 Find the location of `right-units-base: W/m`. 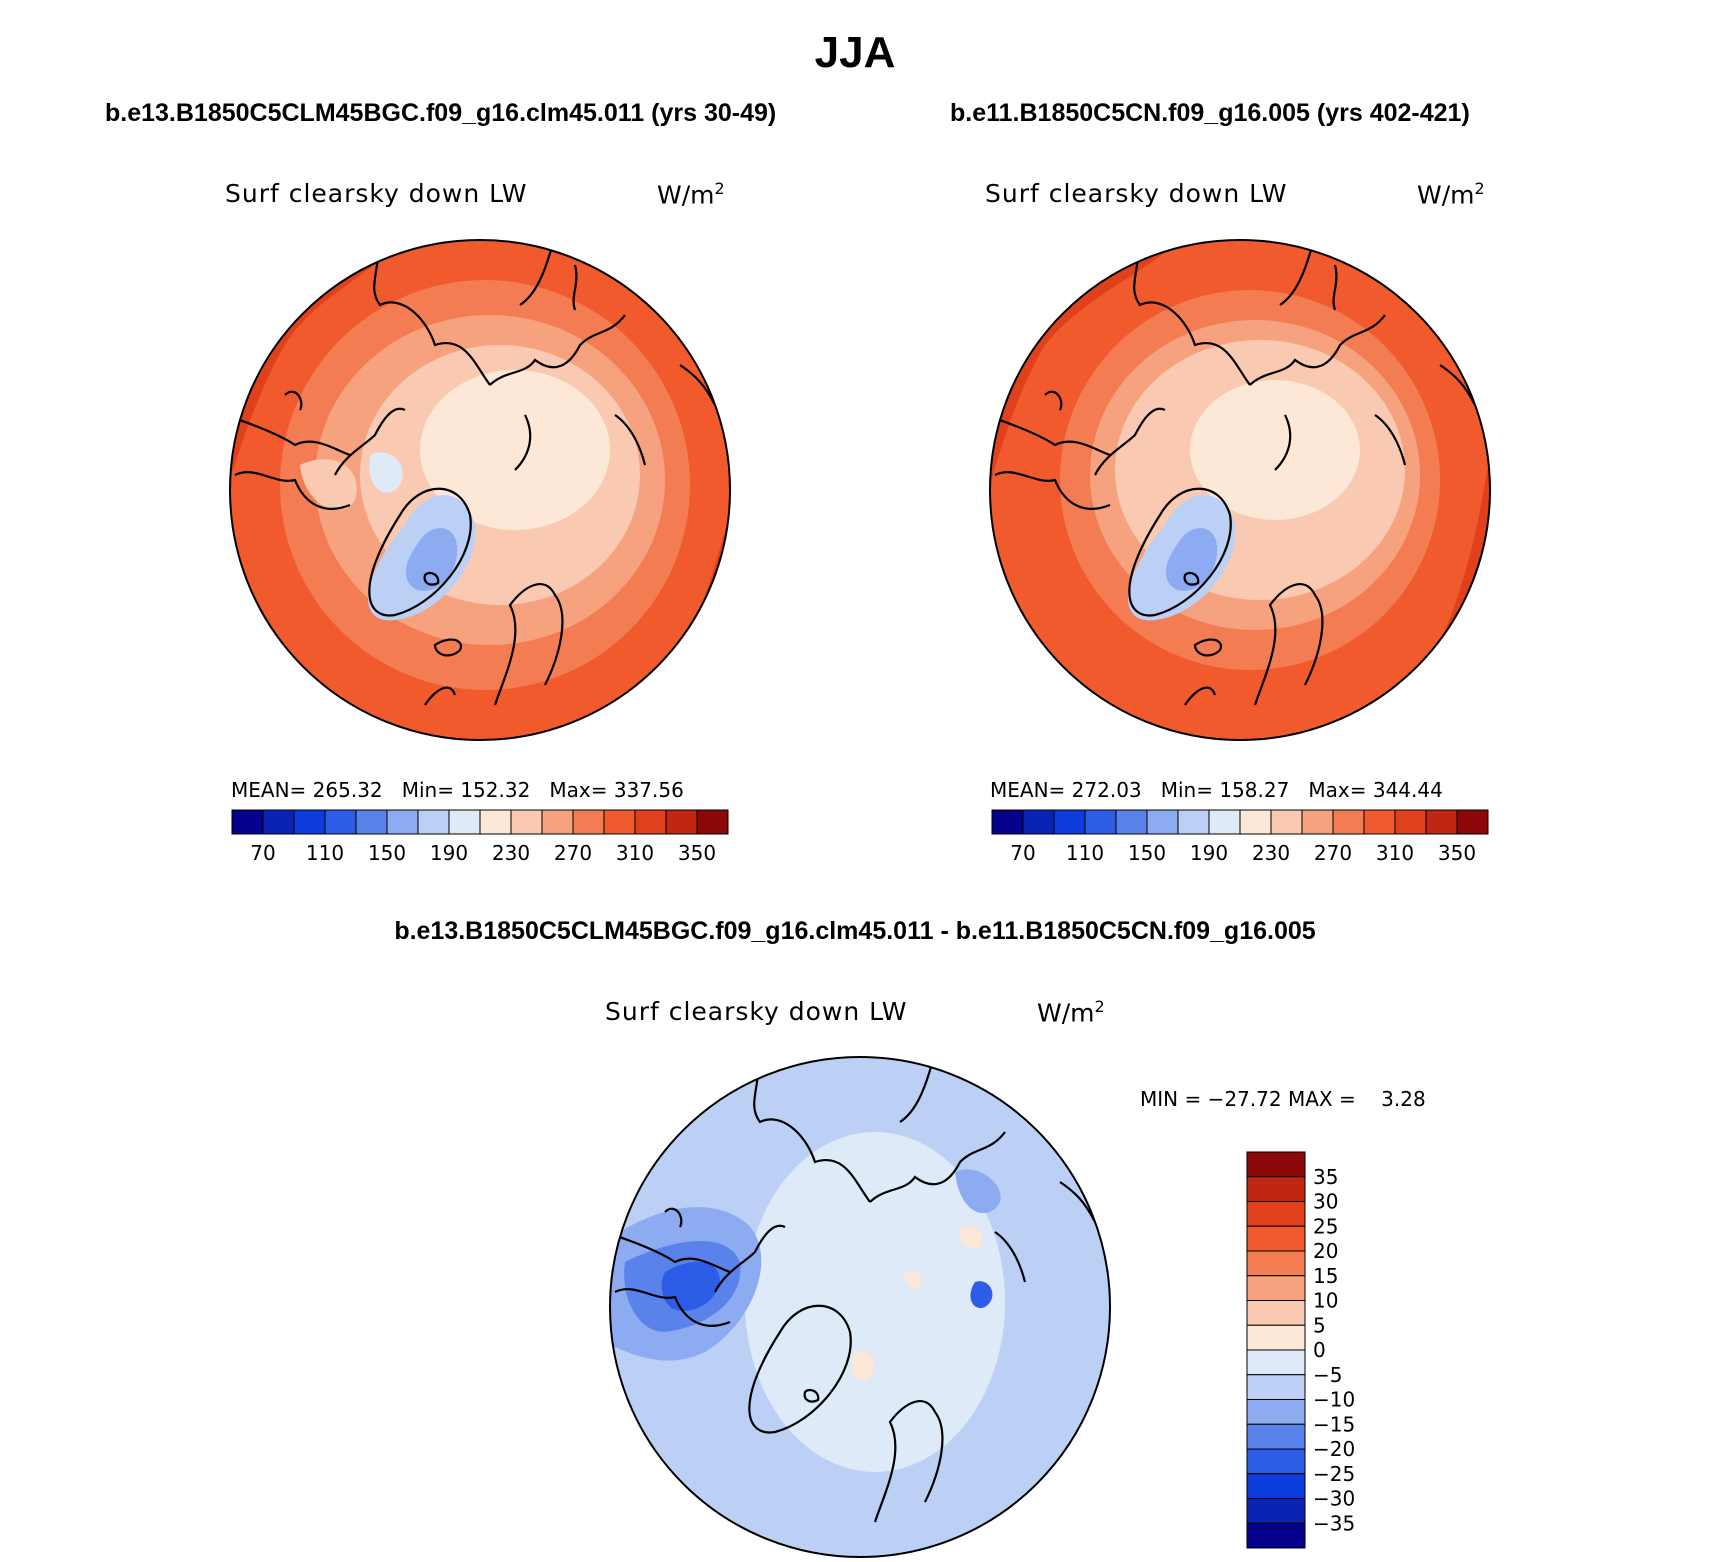

right-units-base: W/m is located at coordinates (1446, 195).